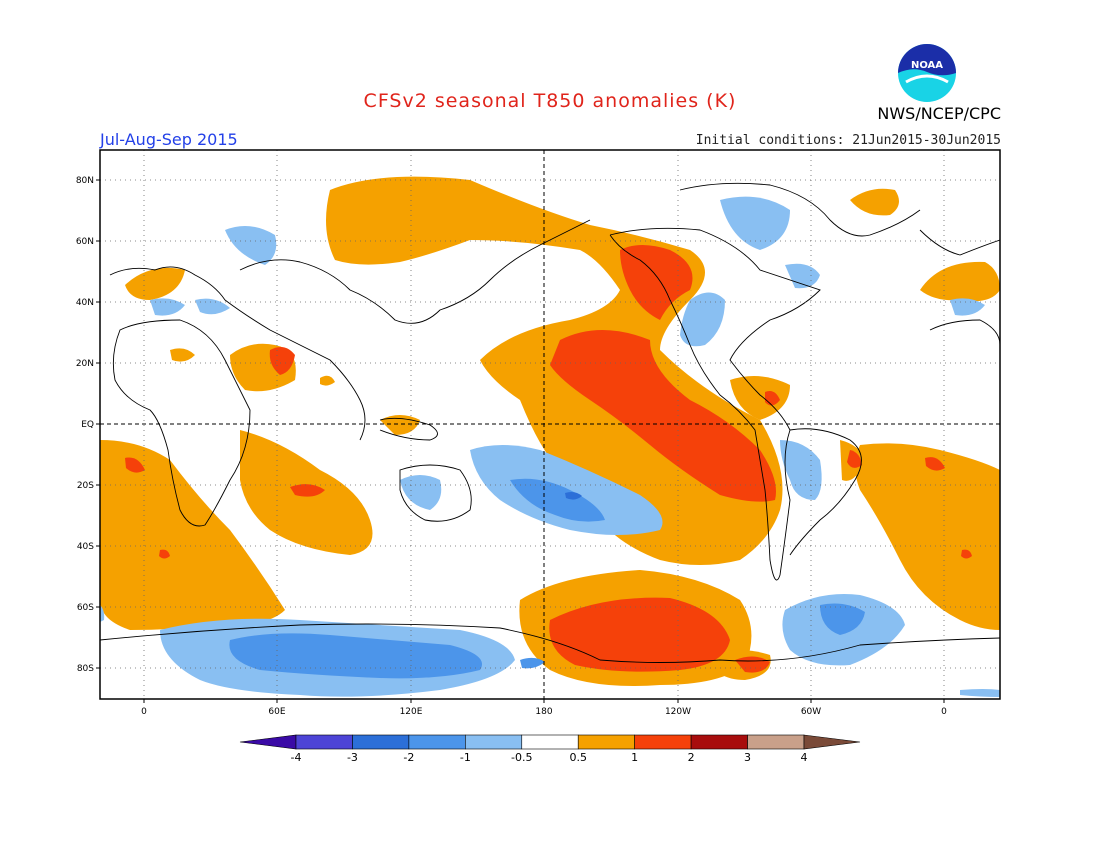 This screenshot has width=1100, height=850. What do you see at coordinates (411, 712) in the screenshot?
I see `lon-label: 120E` at bounding box center [411, 712].